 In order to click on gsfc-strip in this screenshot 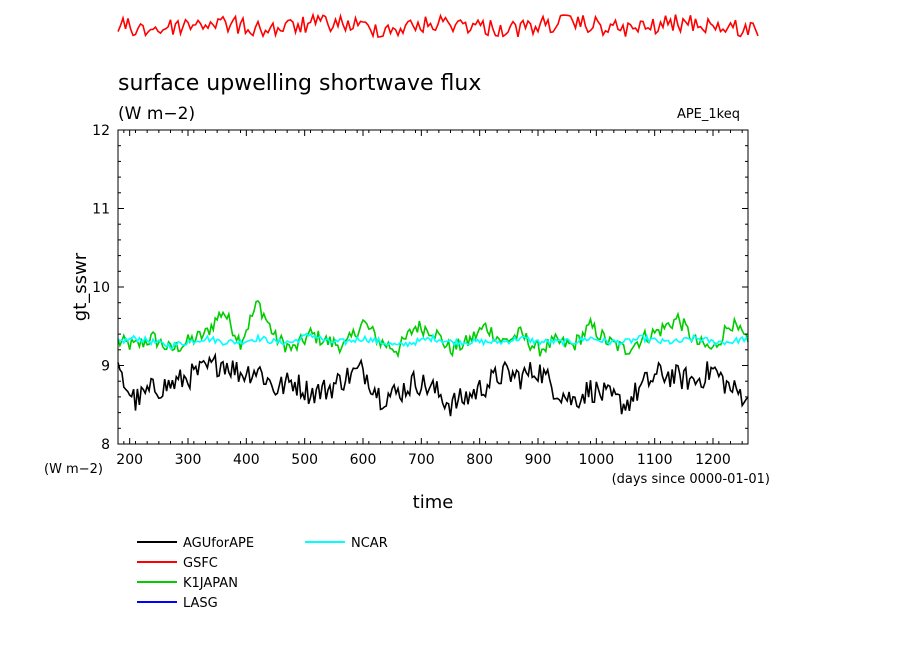, I will do `click(438, 25)`.